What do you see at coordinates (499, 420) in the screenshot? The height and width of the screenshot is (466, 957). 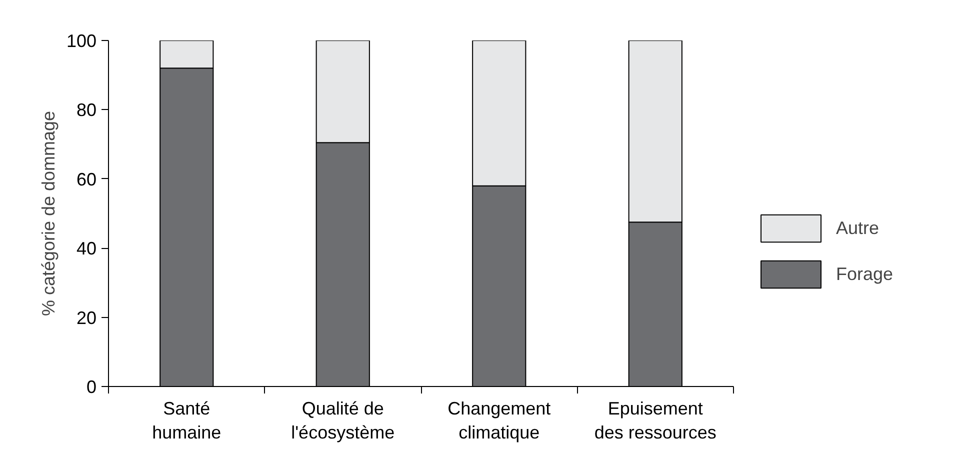 I see `x-tick-label: Changement climatique` at bounding box center [499, 420].